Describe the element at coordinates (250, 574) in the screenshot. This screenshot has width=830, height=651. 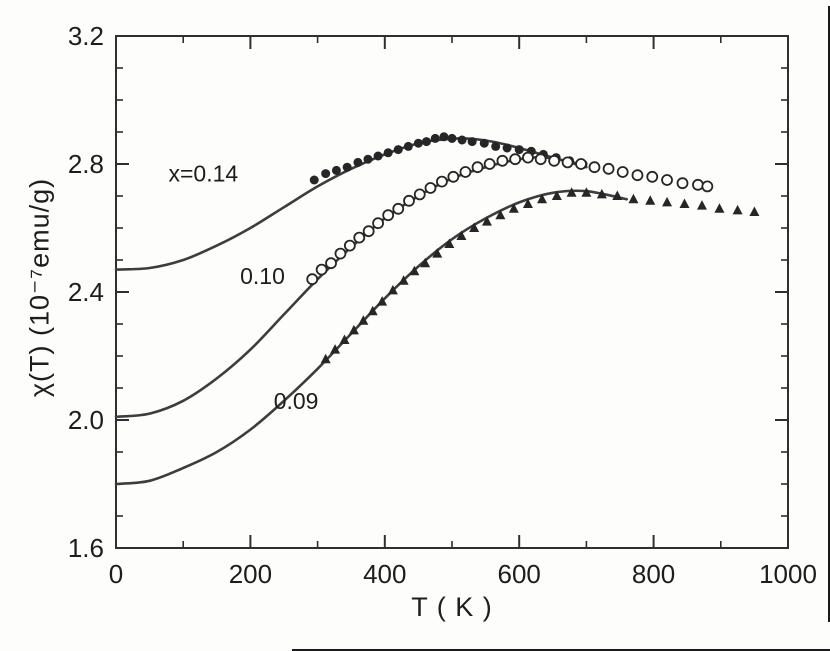
I see `x-tick-label: 200` at that location.